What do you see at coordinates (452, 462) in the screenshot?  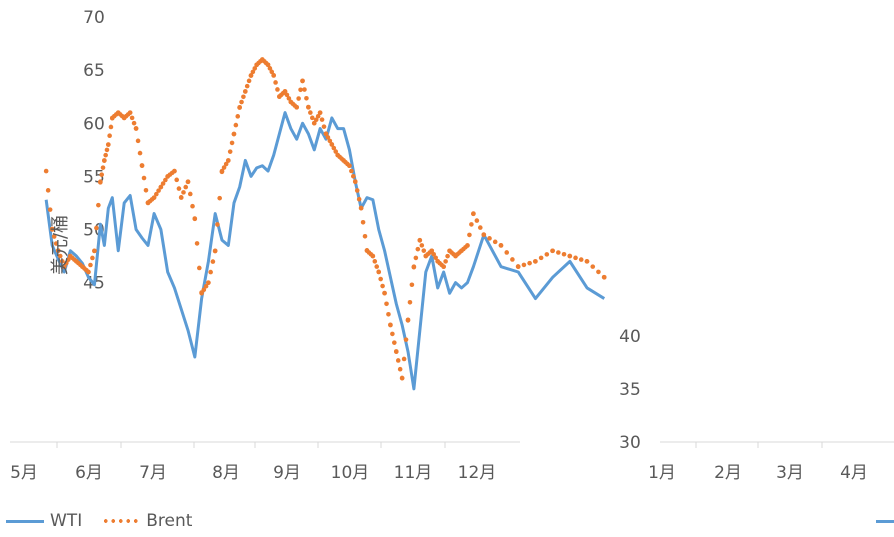 I see `x-axis: 5月 6月 7月 8月 9月 10月 11月 12月 1月 2月 3月 4月` at bounding box center [452, 462].